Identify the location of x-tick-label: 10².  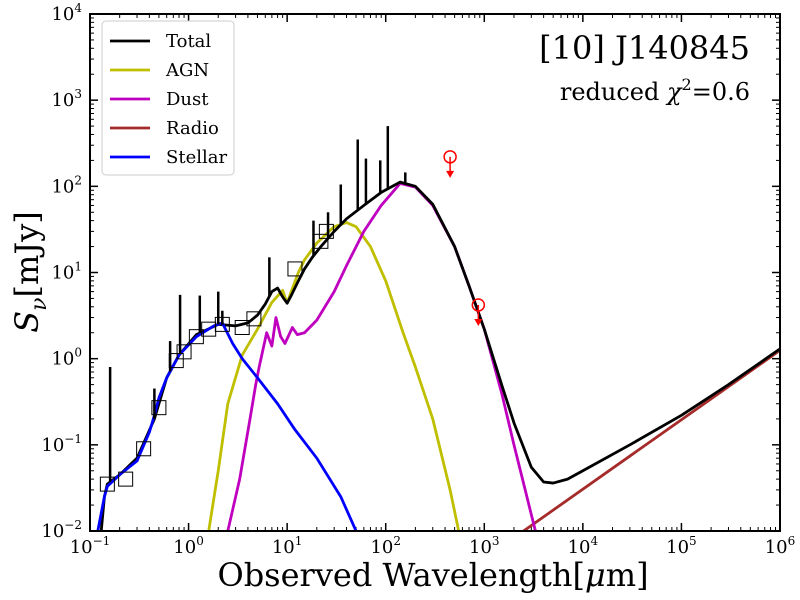
(385, 546).